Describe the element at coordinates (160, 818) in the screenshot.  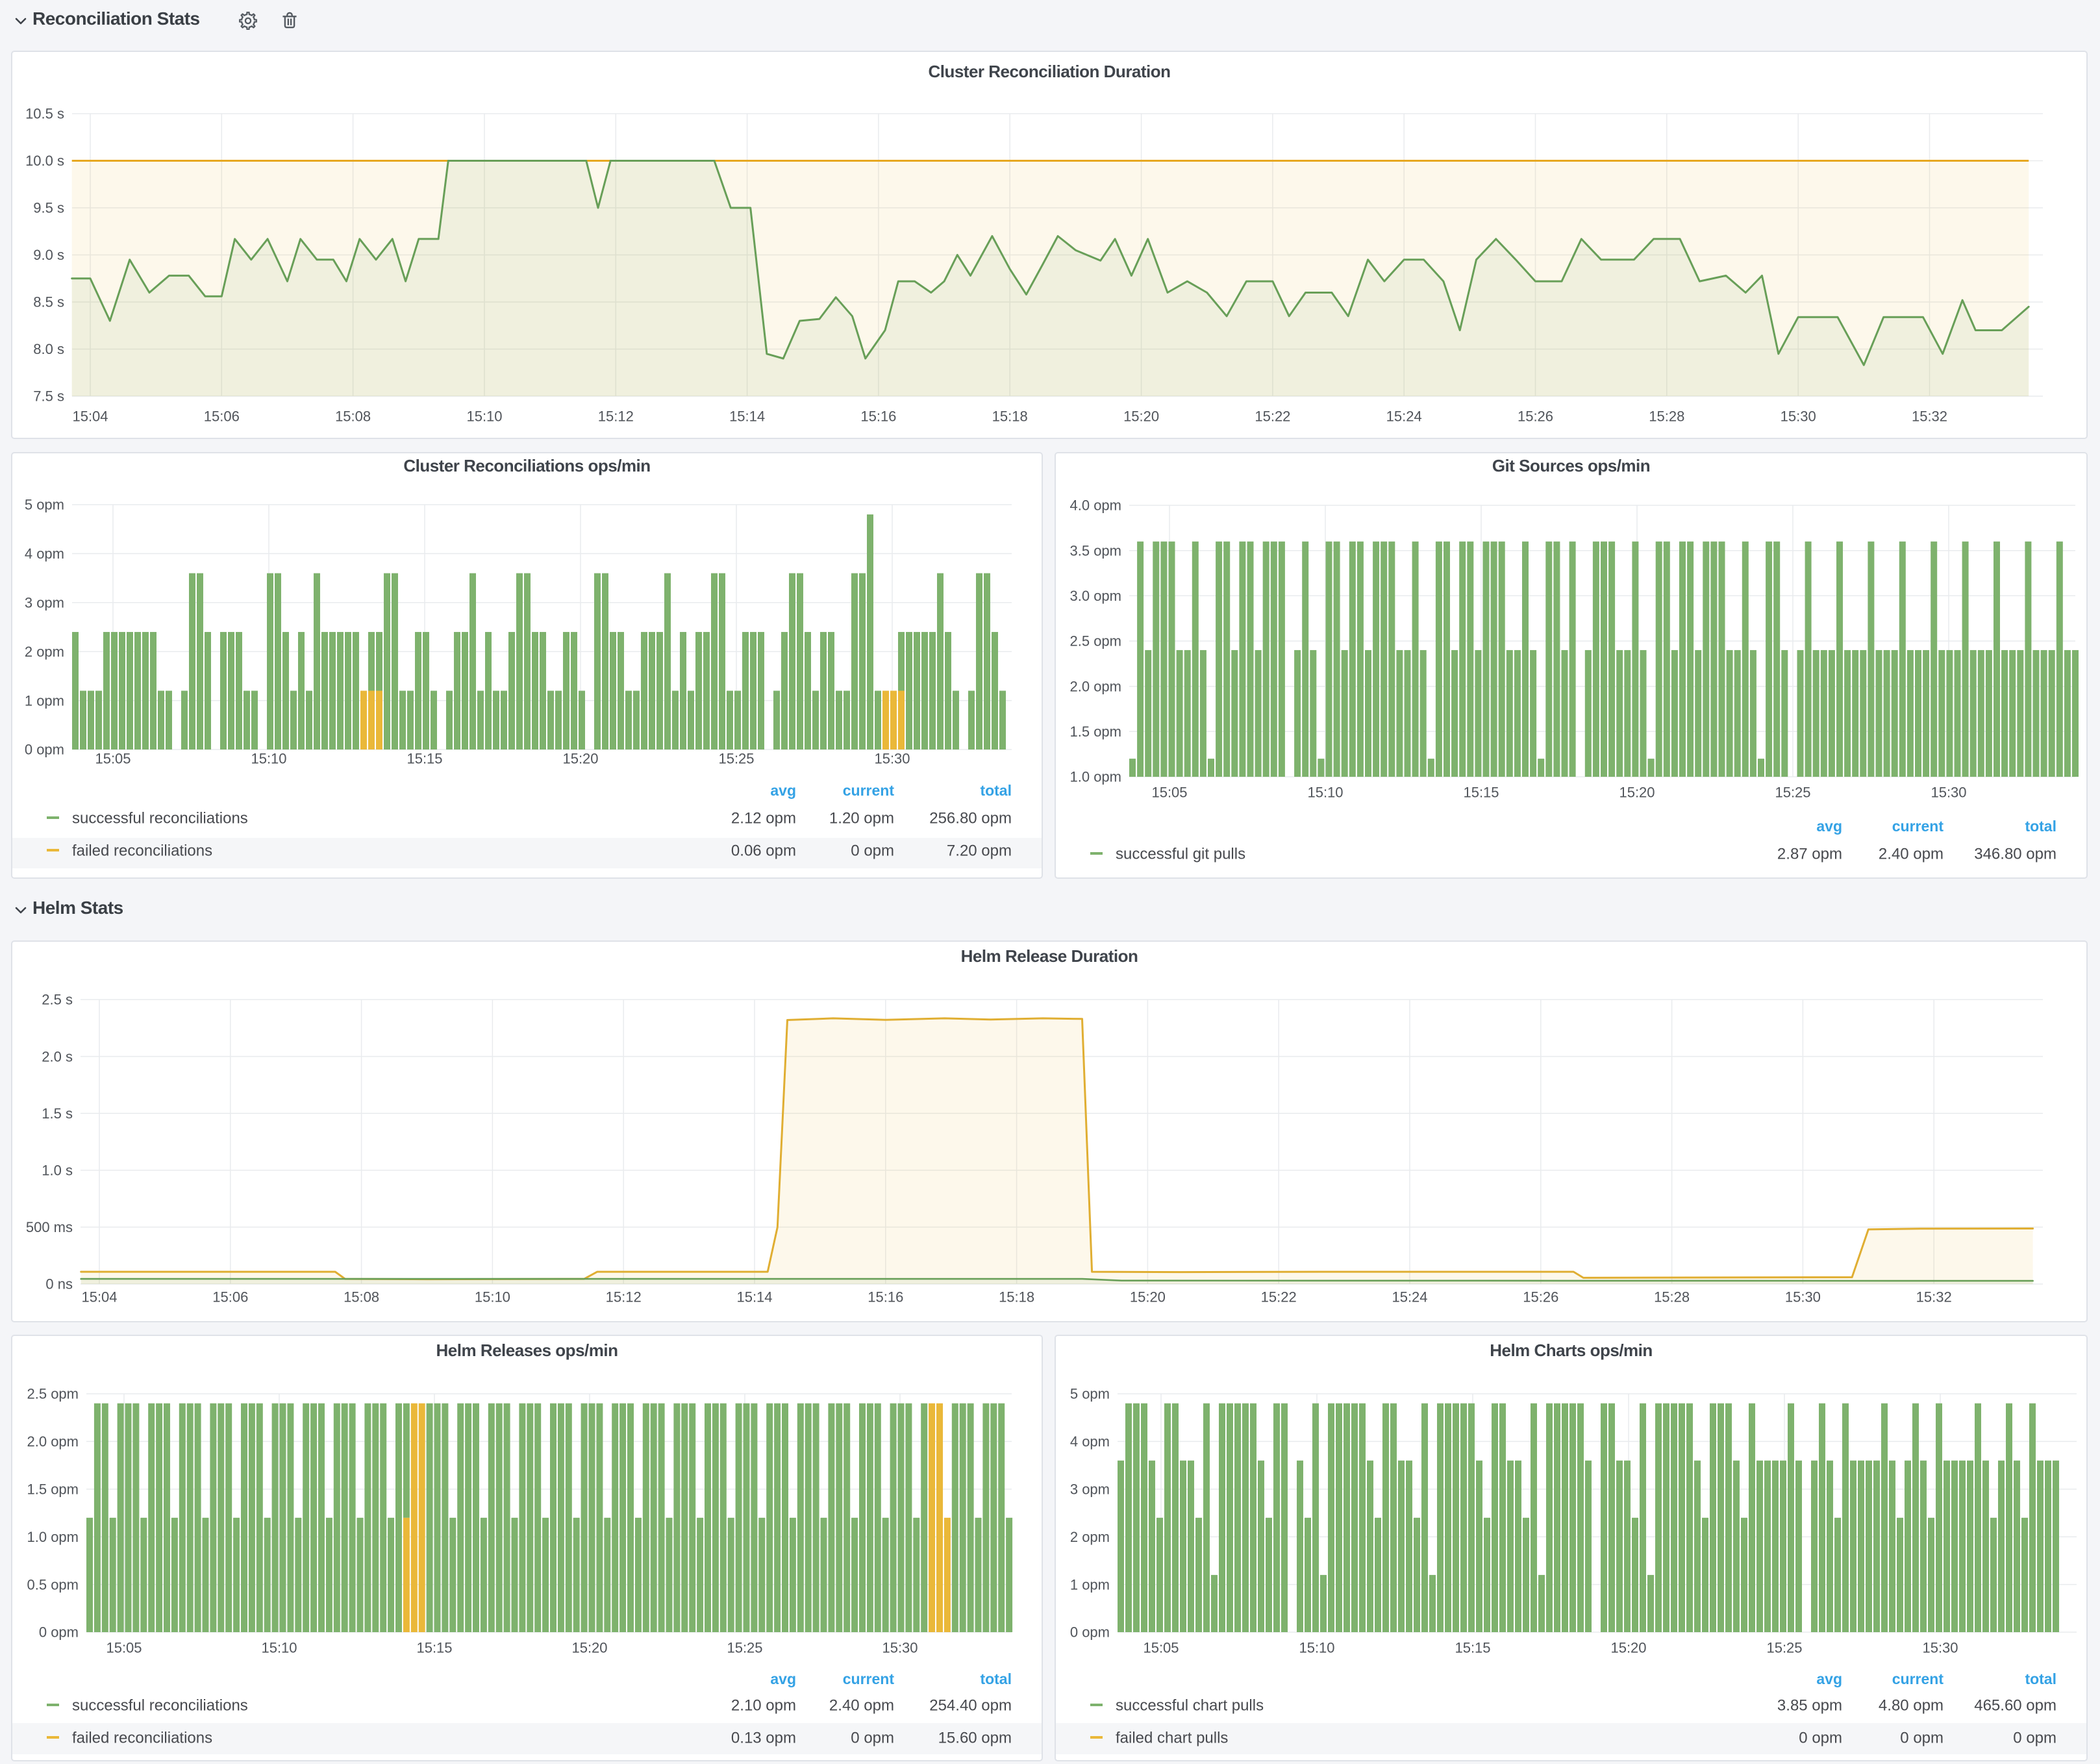
I see `svg-text: successful reconciliations` at that location.